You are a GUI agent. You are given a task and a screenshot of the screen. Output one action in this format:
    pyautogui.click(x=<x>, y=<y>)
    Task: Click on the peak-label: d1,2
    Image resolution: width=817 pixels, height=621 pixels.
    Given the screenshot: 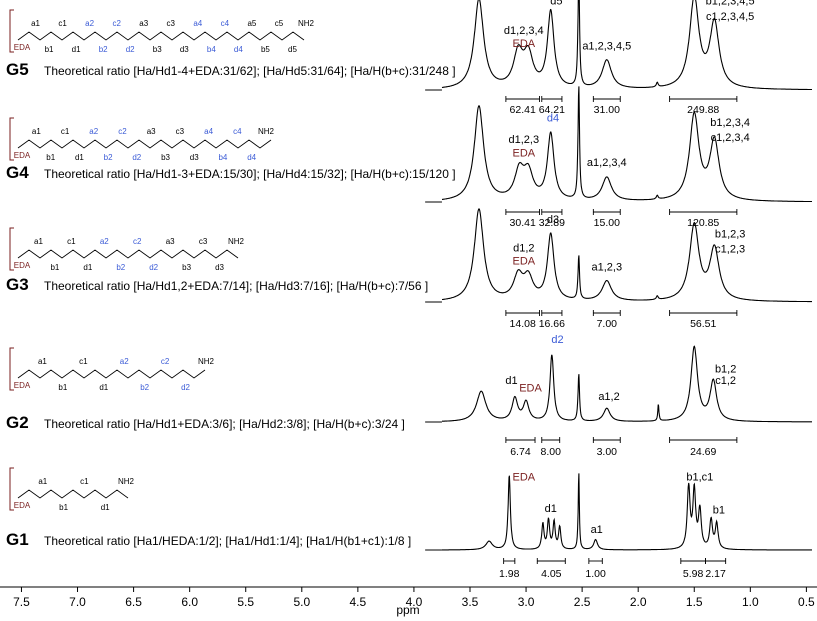 What is the action you would take?
    pyautogui.click(x=523, y=248)
    